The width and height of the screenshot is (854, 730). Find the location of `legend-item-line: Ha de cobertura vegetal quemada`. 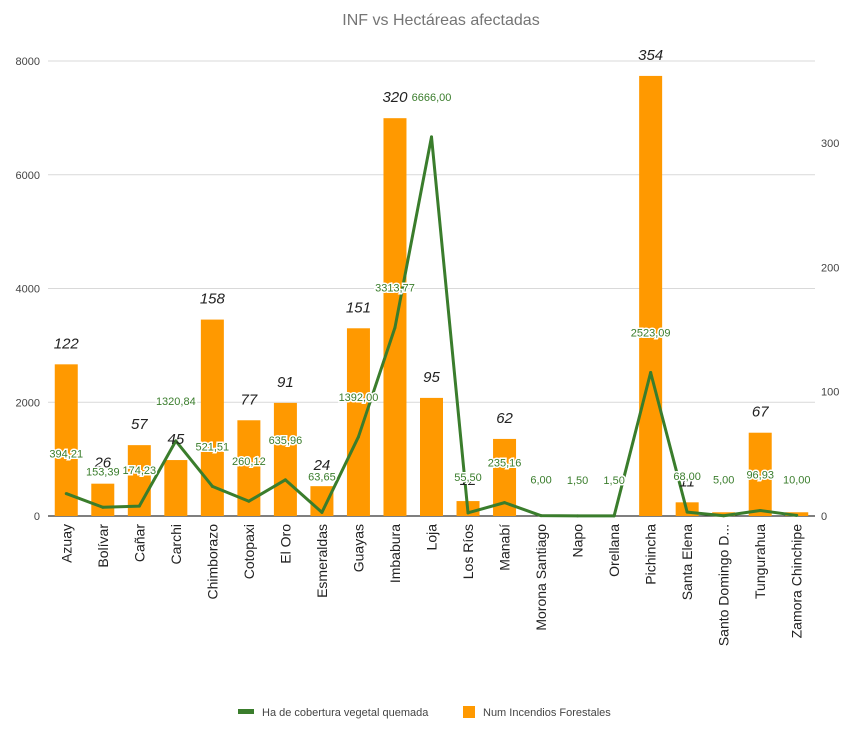

legend-item-line: Ha de cobertura vegetal quemada is located at coordinates (333, 713).